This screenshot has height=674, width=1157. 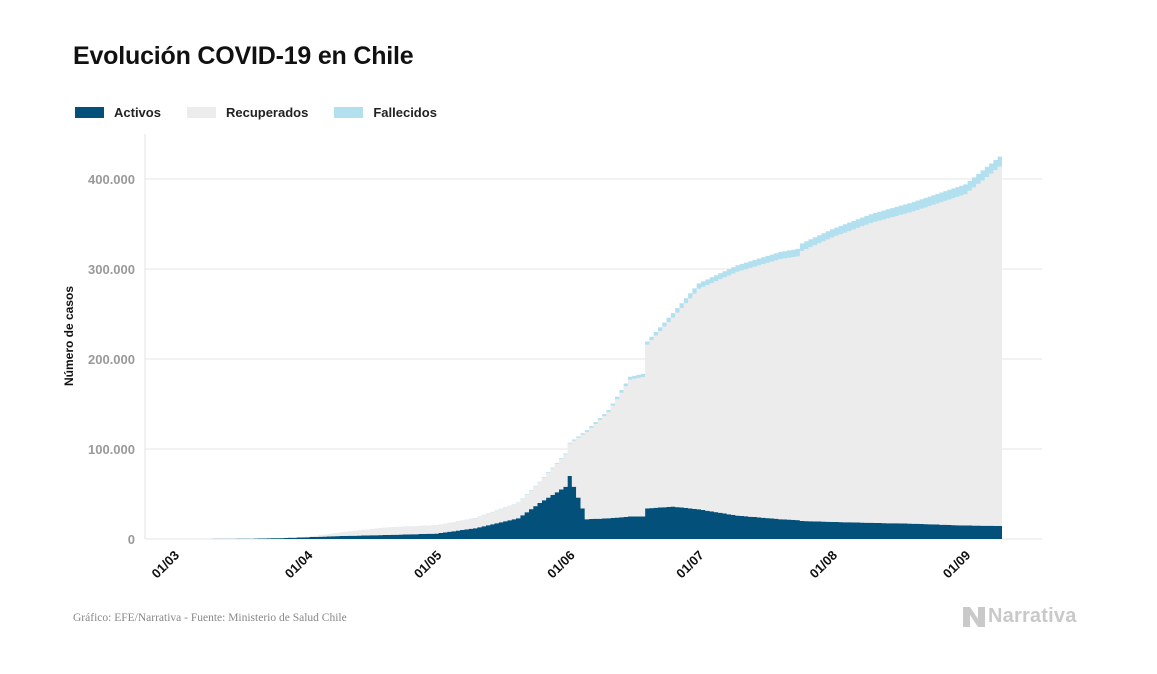 I want to click on legend: Activos Recuperados Fallecidos, so click(x=269, y=112).